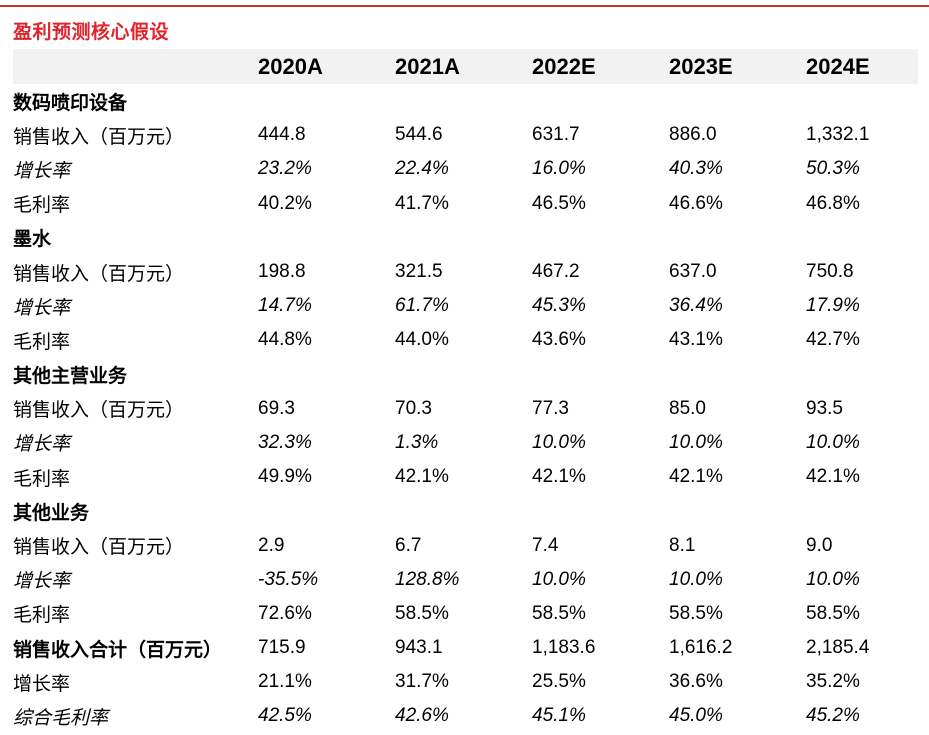  I want to click on row-label: 综合毛利率, so click(61, 718).